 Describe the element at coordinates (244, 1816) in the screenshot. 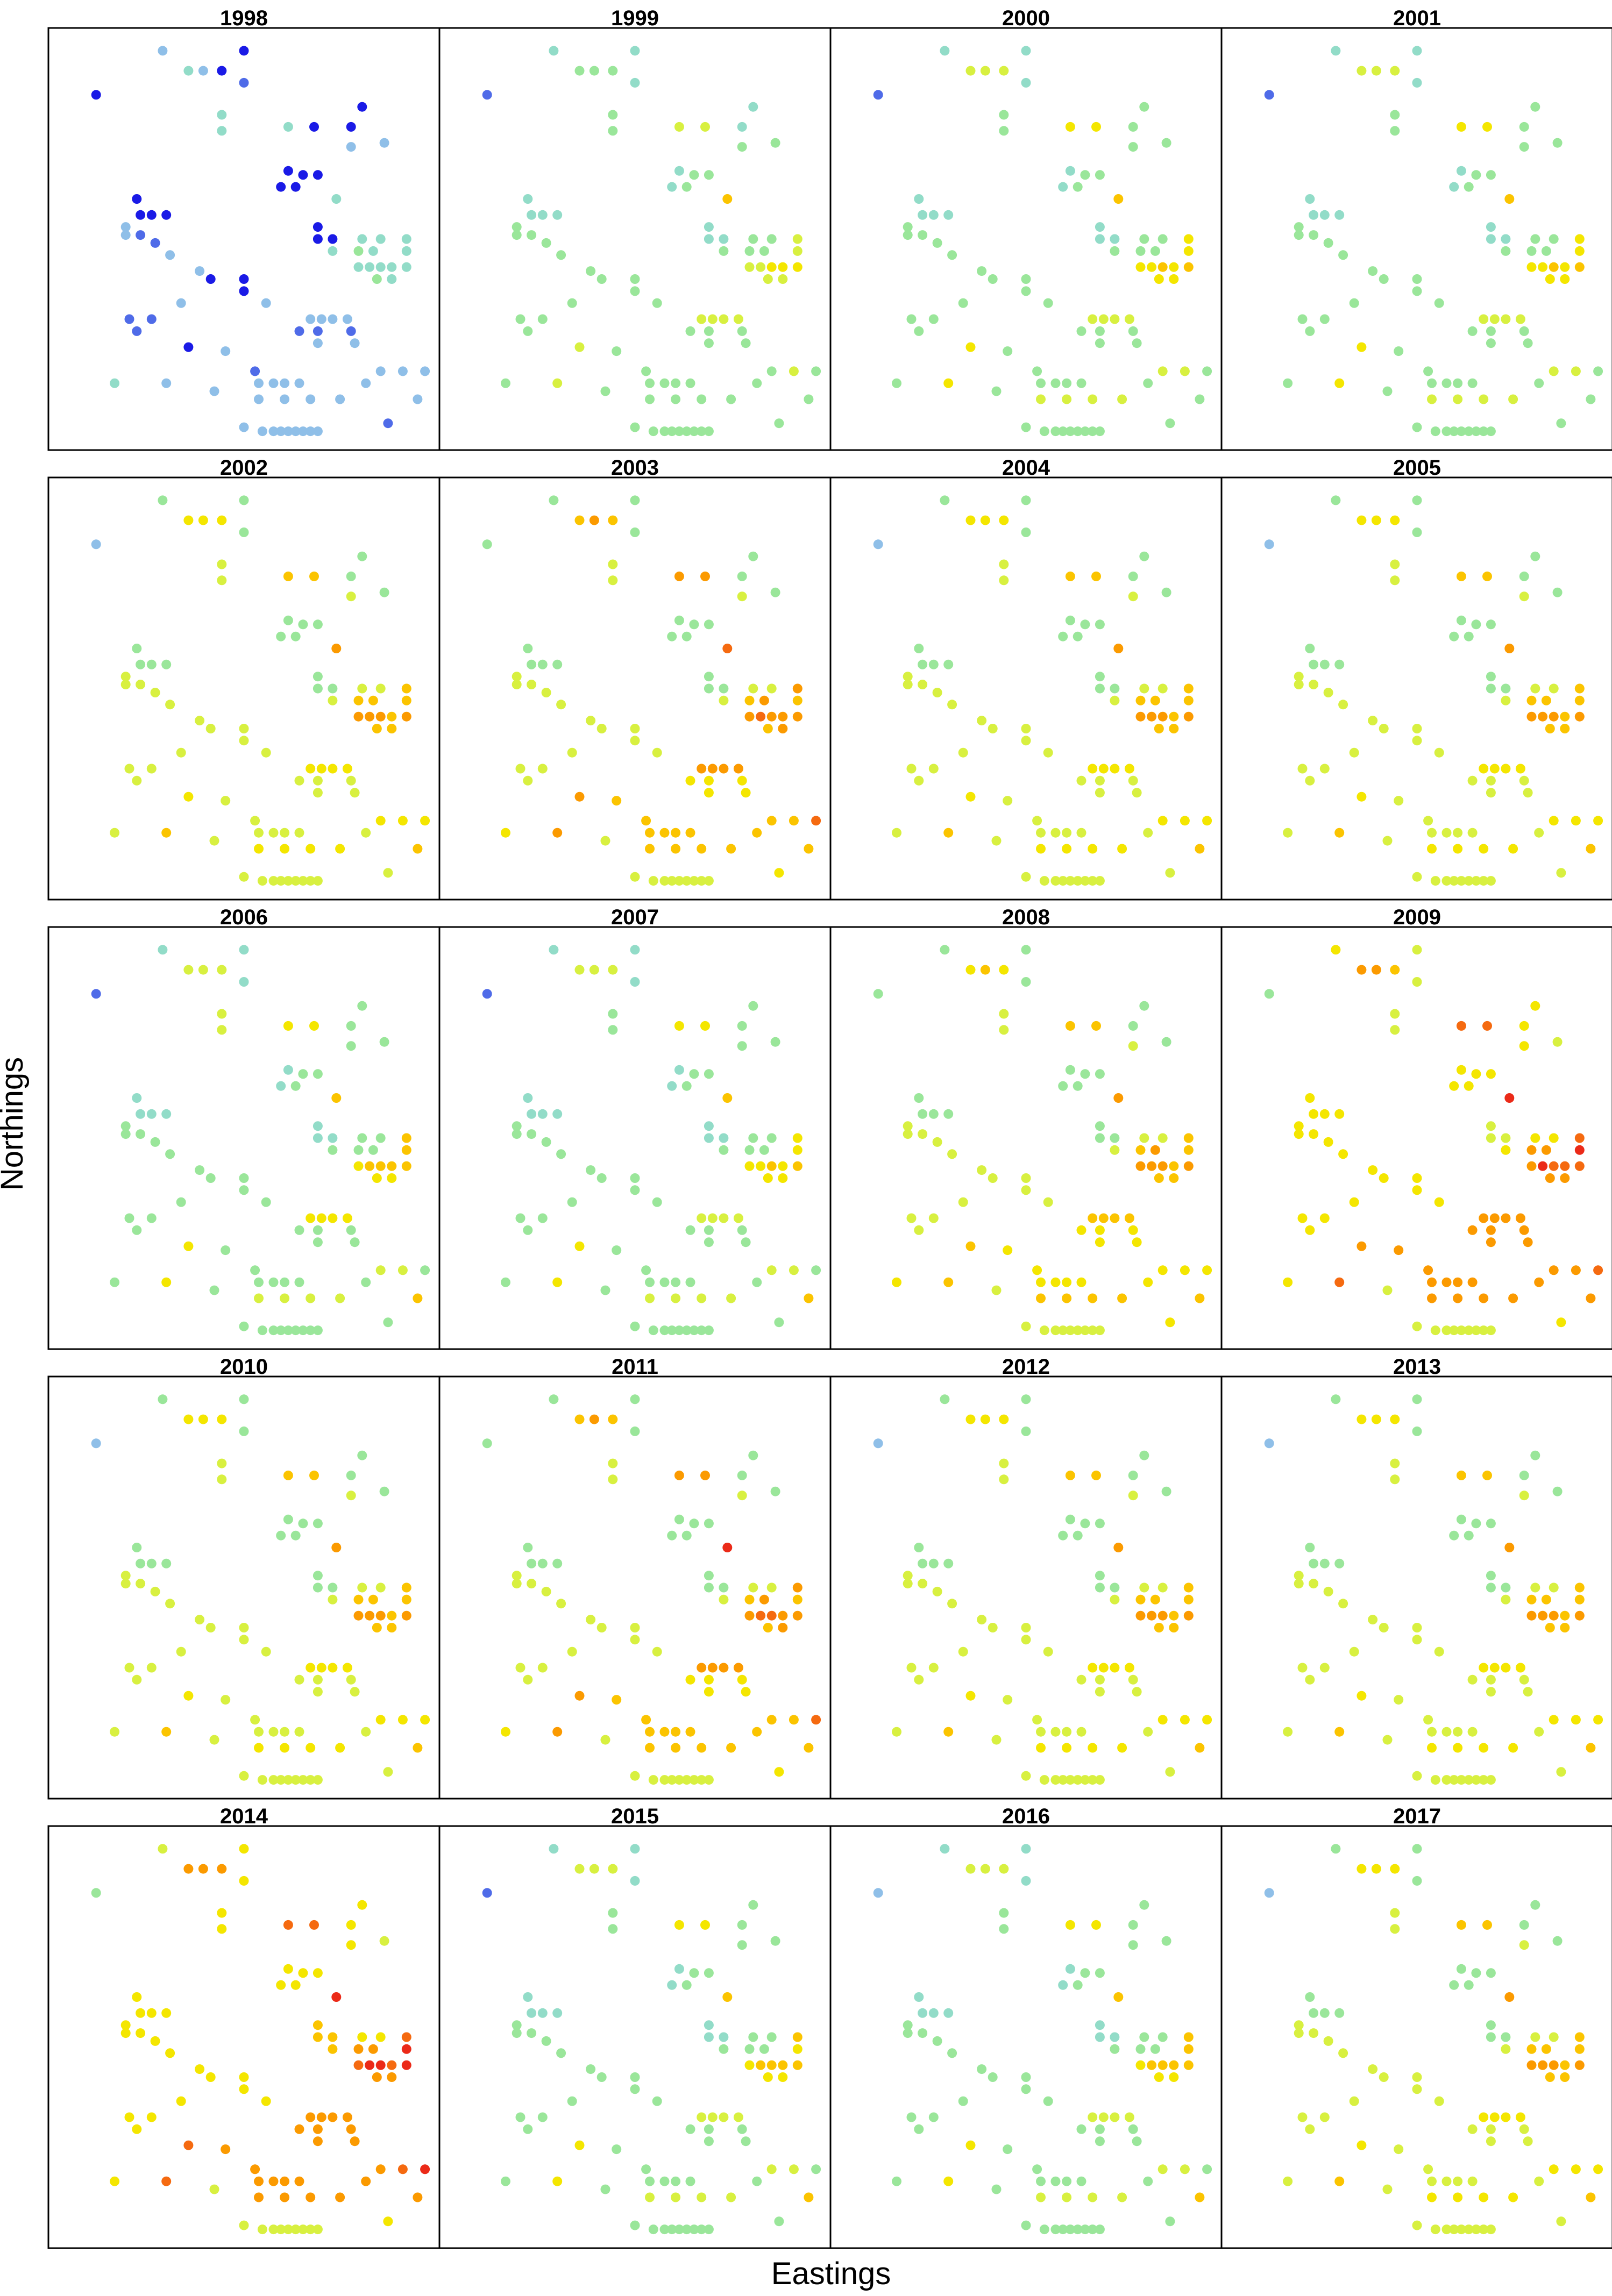

I see `panel-title: 2014` at that location.